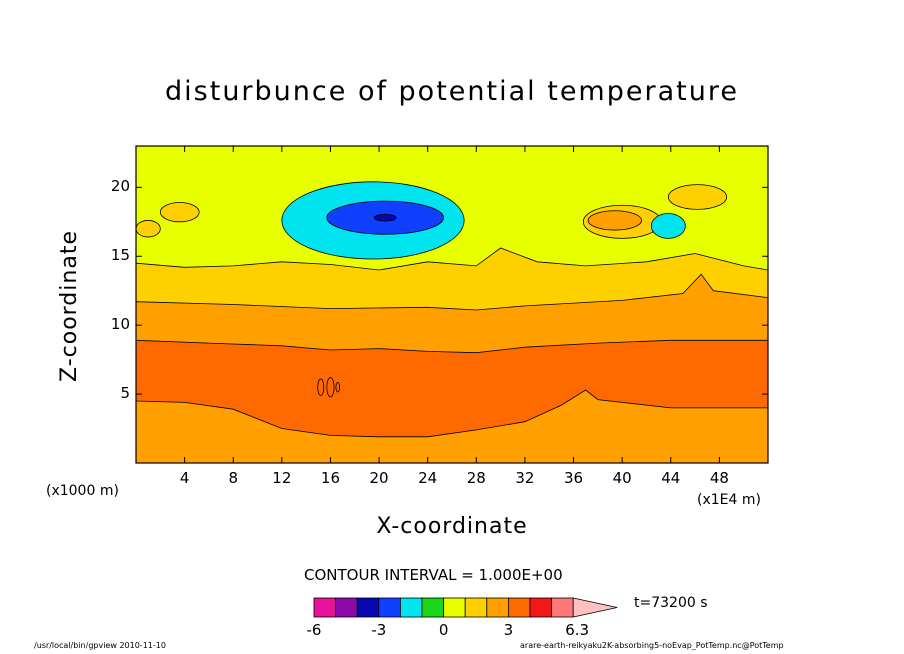  What do you see at coordinates (148, 229) in the screenshot?
I see `warm-blob-far-left` at bounding box center [148, 229].